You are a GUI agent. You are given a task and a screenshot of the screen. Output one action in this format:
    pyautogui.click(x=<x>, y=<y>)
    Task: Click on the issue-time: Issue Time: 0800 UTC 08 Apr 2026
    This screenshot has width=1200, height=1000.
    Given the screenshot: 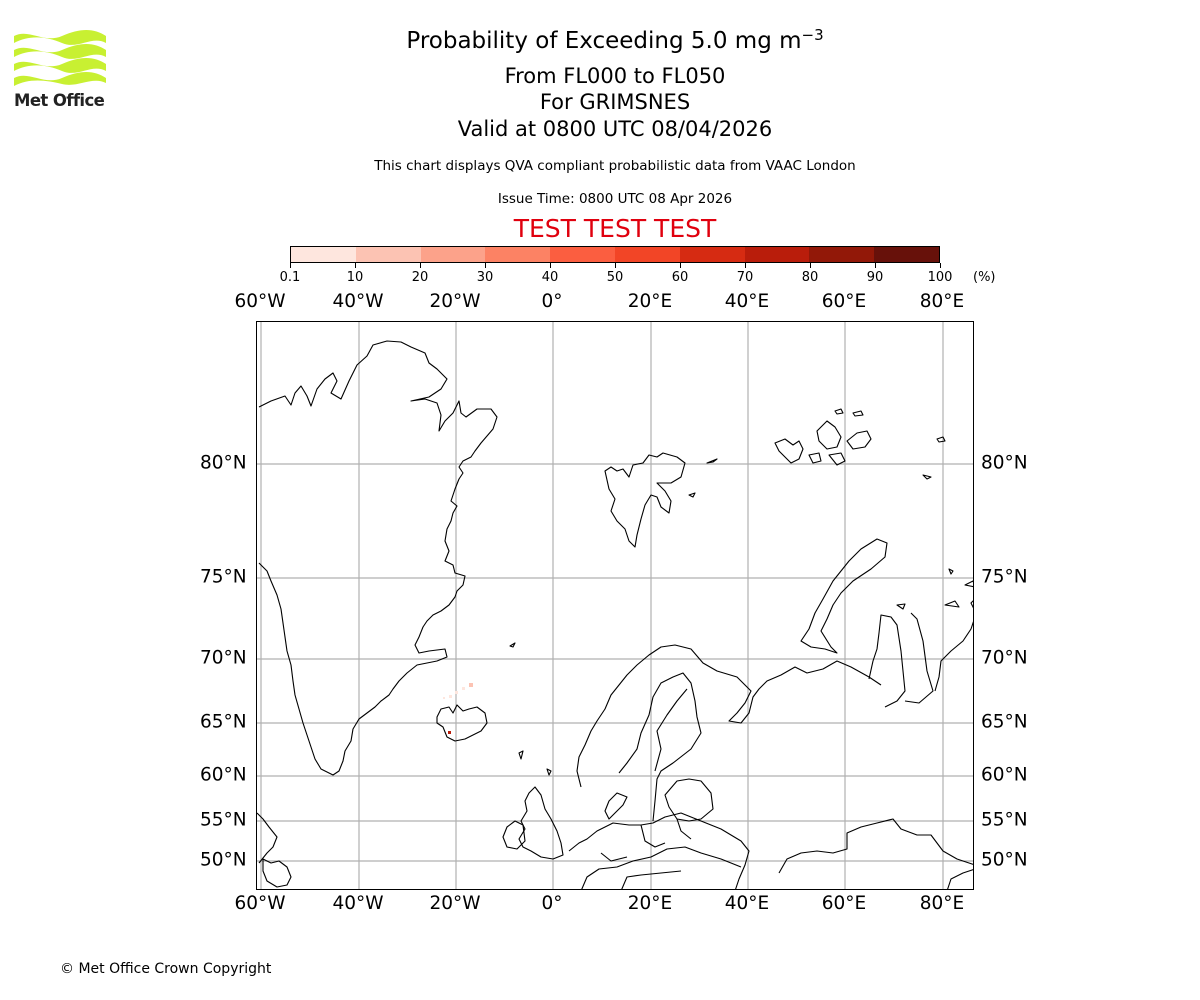 What is the action you would take?
    pyautogui.click(x=615, y=199)
    